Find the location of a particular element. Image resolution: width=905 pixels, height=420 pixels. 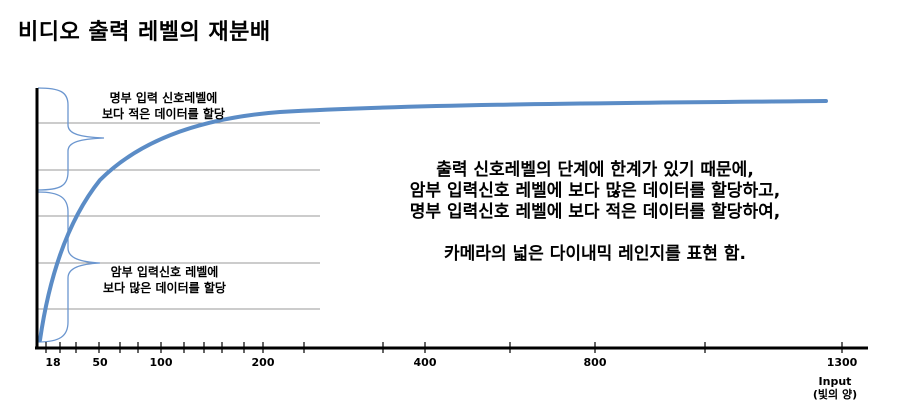

bright-region-label-line: 보다 적은 데이터를 할당 is located at coordinates (163, 114).